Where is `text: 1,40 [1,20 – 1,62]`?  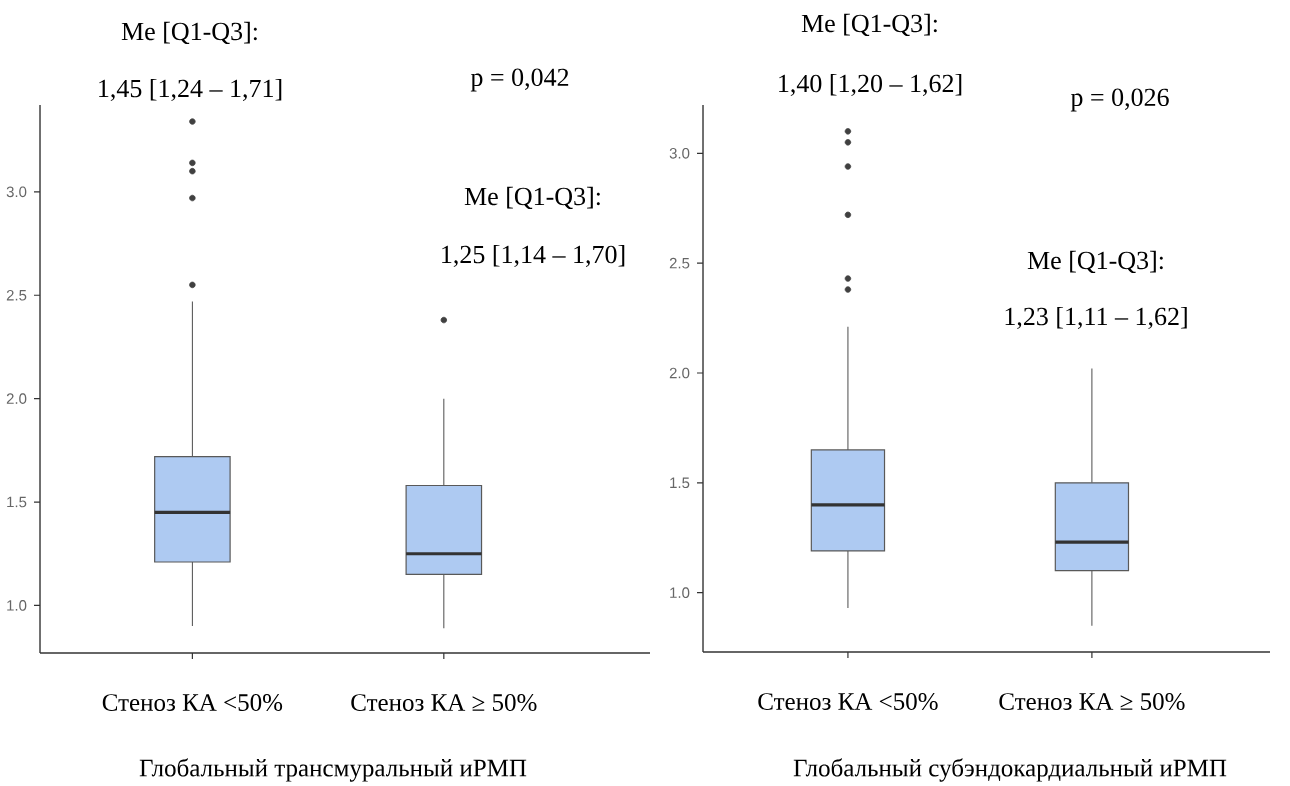
text: 1,40 [1,20 – 1,62] is located at coordinates (870, 85).